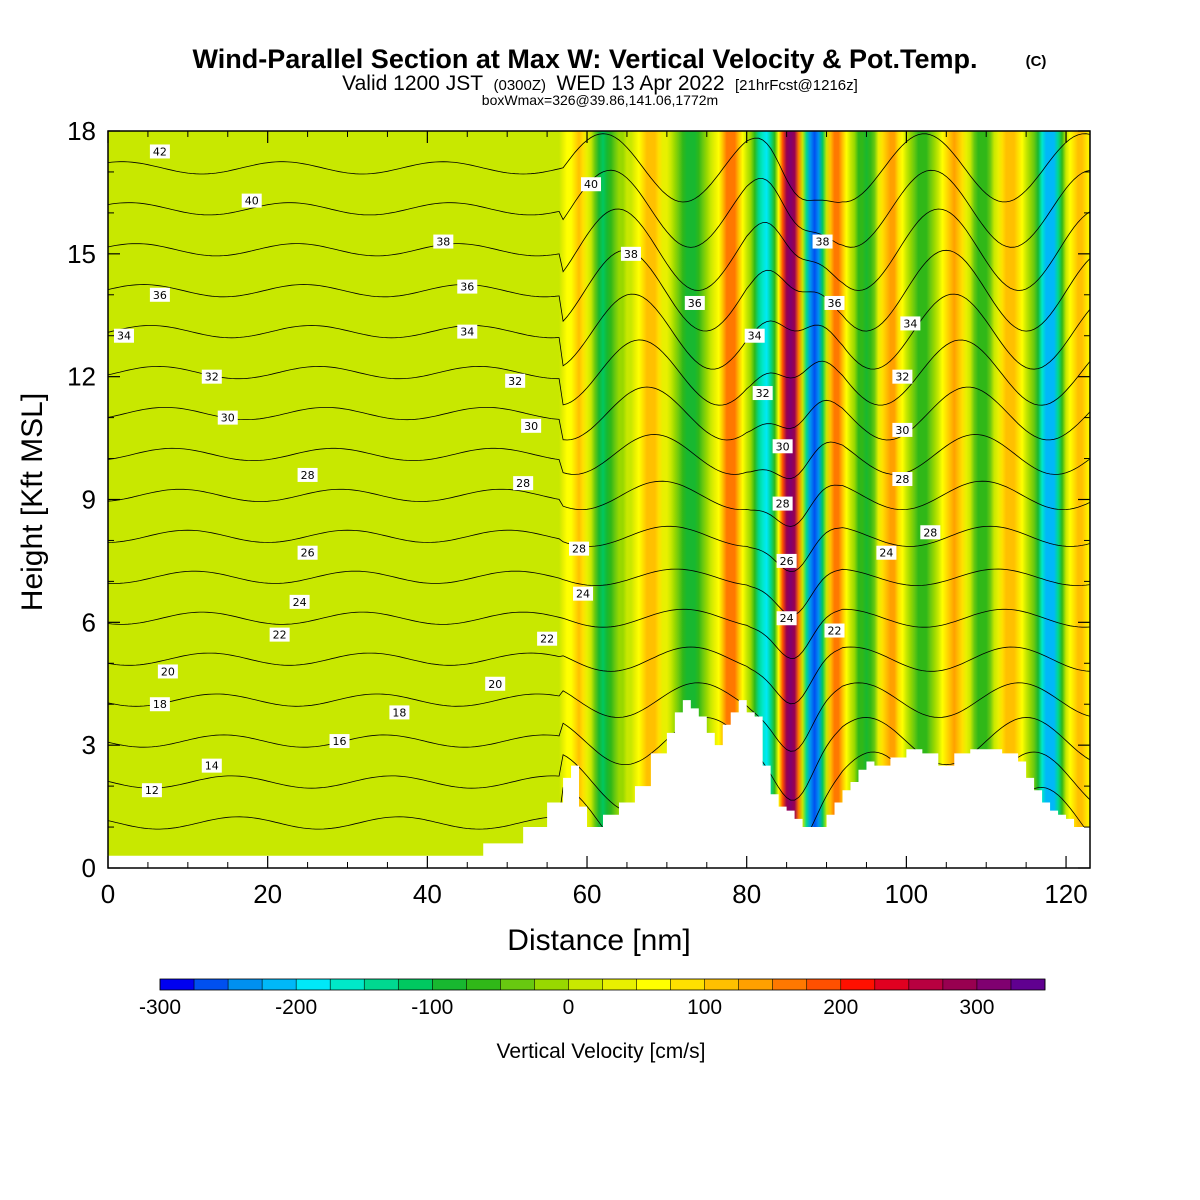  I want to click on y-tick-label: 0, so click(89, 868).